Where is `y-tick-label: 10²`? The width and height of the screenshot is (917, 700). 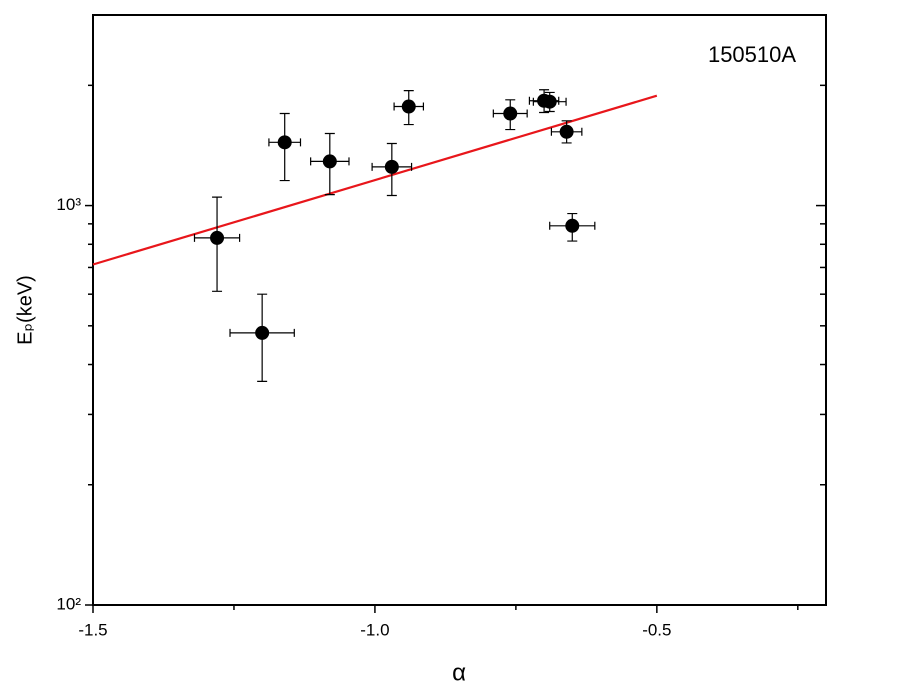
y-tick-label: 10² is located at coordinates (68, 603).